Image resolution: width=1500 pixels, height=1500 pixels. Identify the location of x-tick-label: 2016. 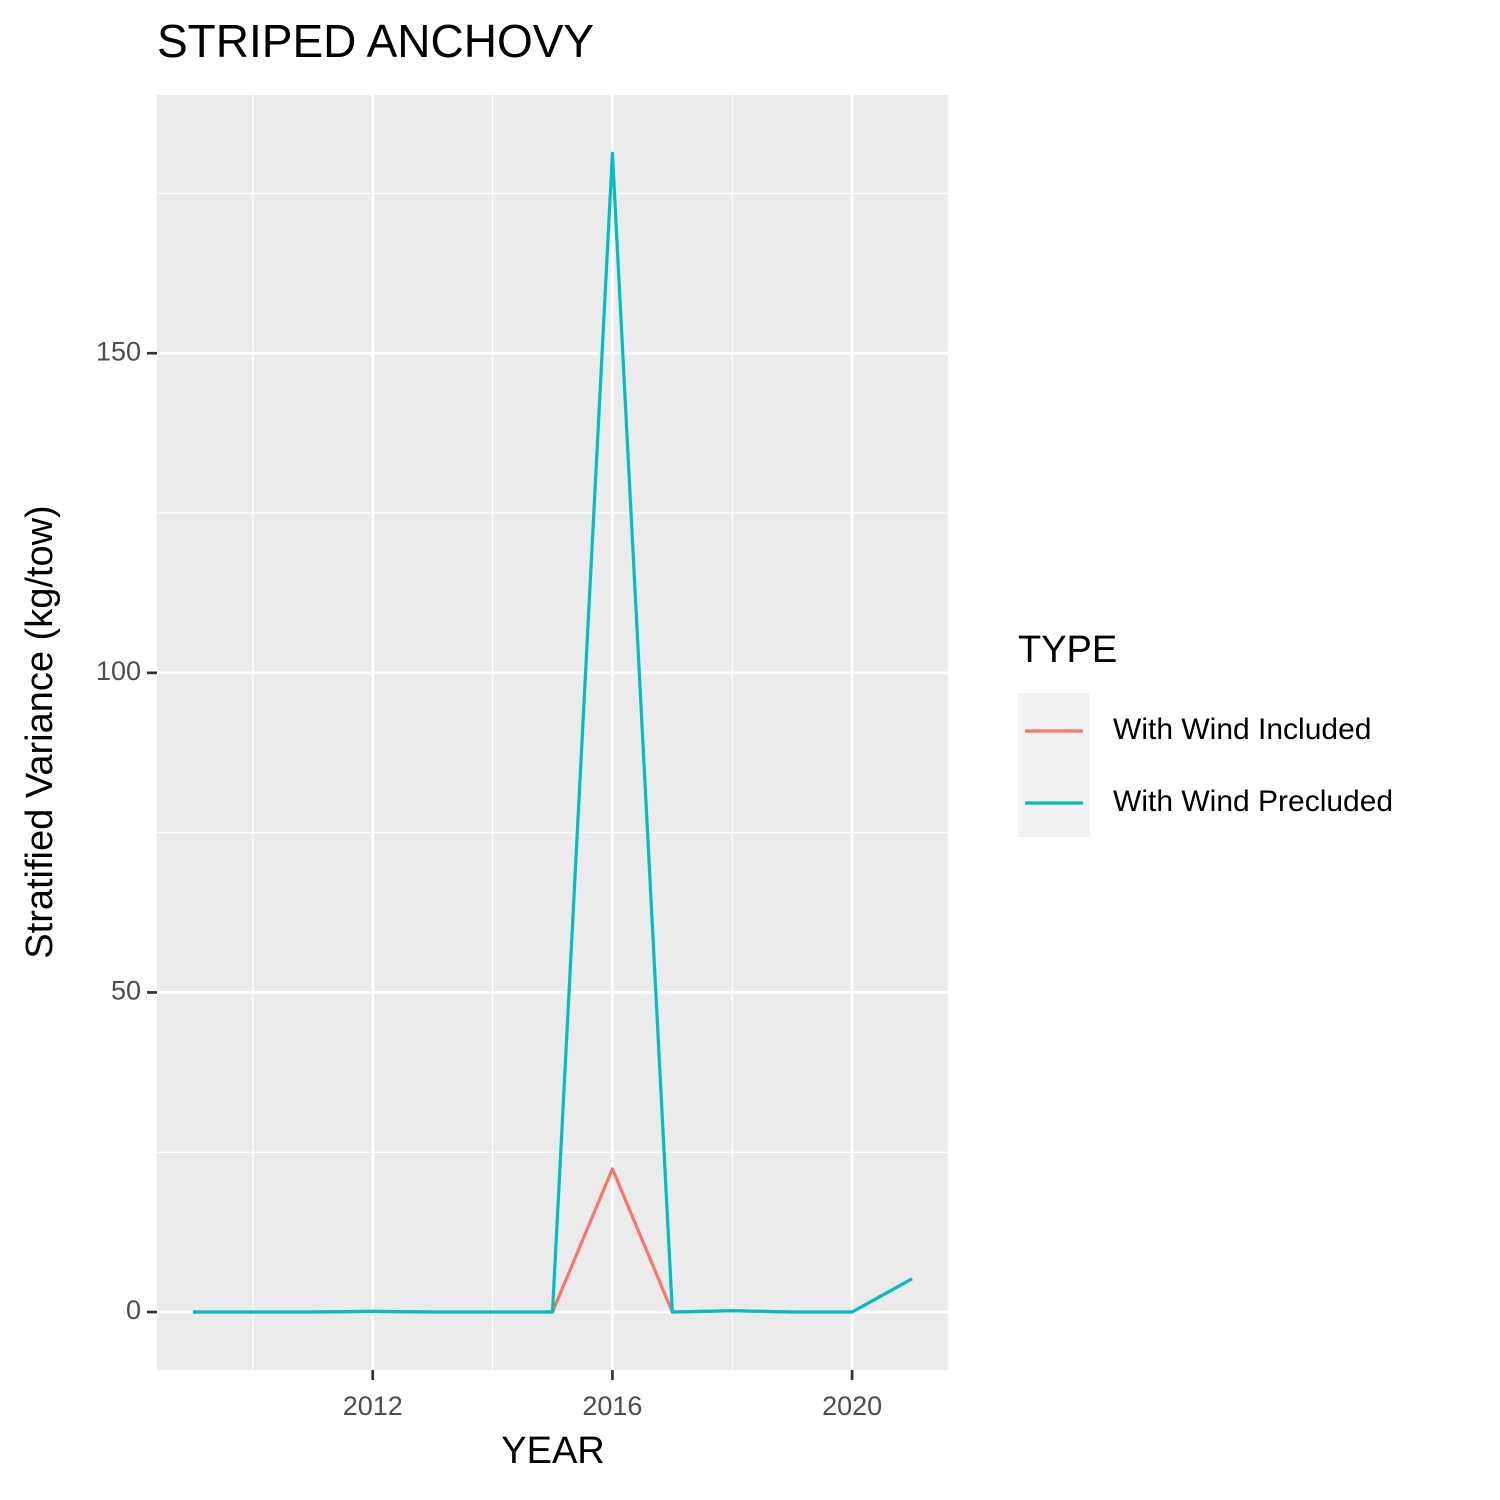
(612, 1406).